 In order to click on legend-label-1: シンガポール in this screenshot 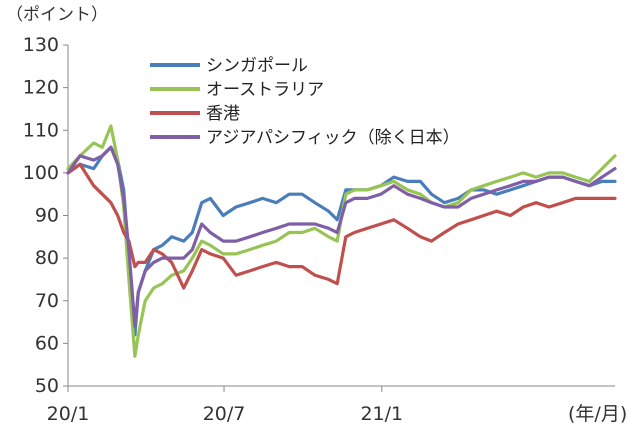, I will do `click(257, 66)`.